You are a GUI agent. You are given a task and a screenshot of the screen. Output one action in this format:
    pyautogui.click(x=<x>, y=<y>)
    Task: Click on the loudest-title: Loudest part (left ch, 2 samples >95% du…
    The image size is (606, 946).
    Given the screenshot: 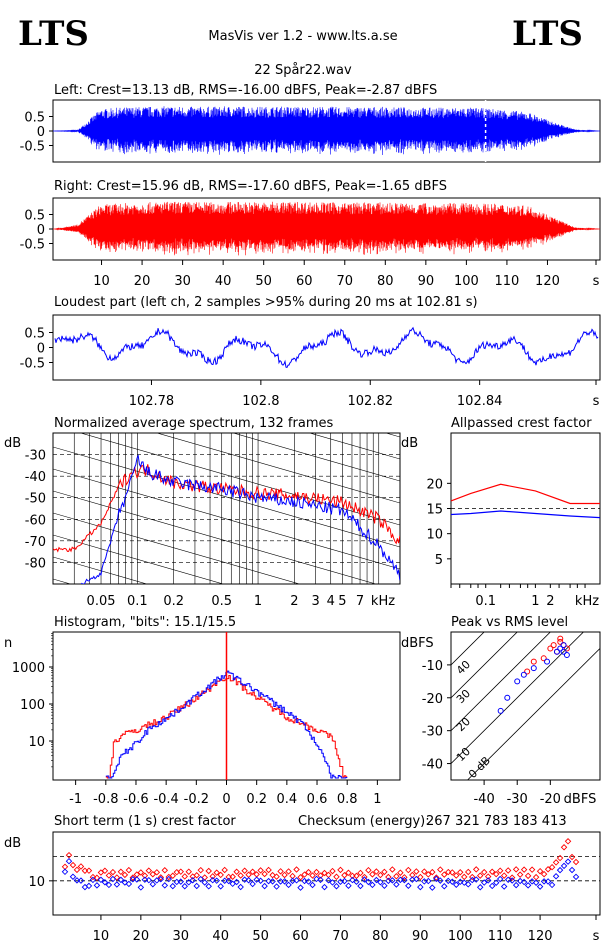 What is the action you would take?
    pyautogui.click(x=266, y=302)
    